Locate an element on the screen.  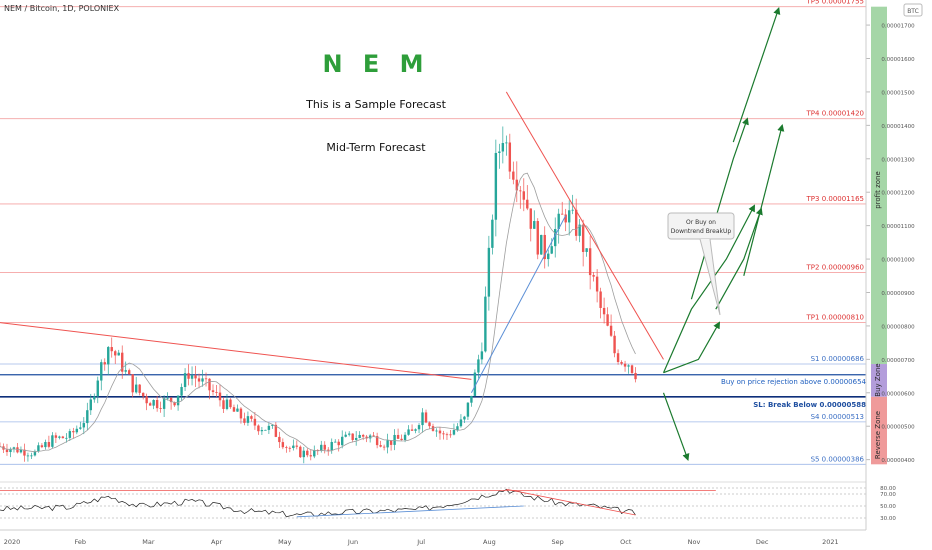
sample-note: This is a Sample Forecast is located at coordinates (375, 104).